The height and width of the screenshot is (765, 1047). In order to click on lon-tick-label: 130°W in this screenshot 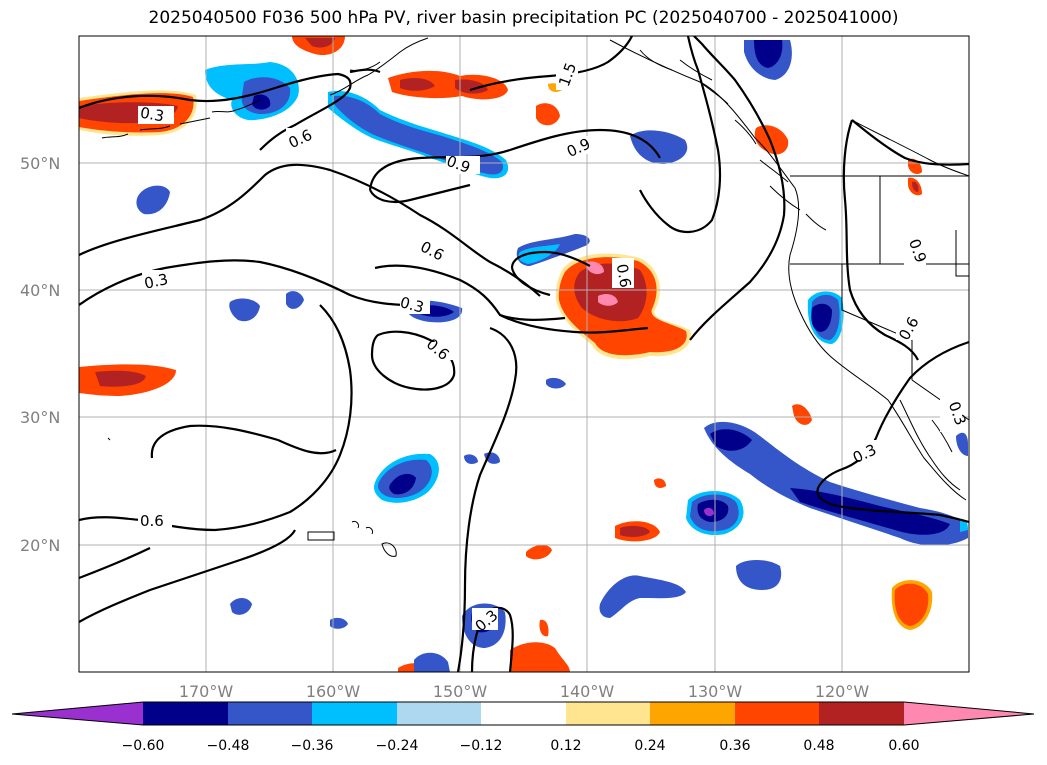, I will do `click(715, 691)`.